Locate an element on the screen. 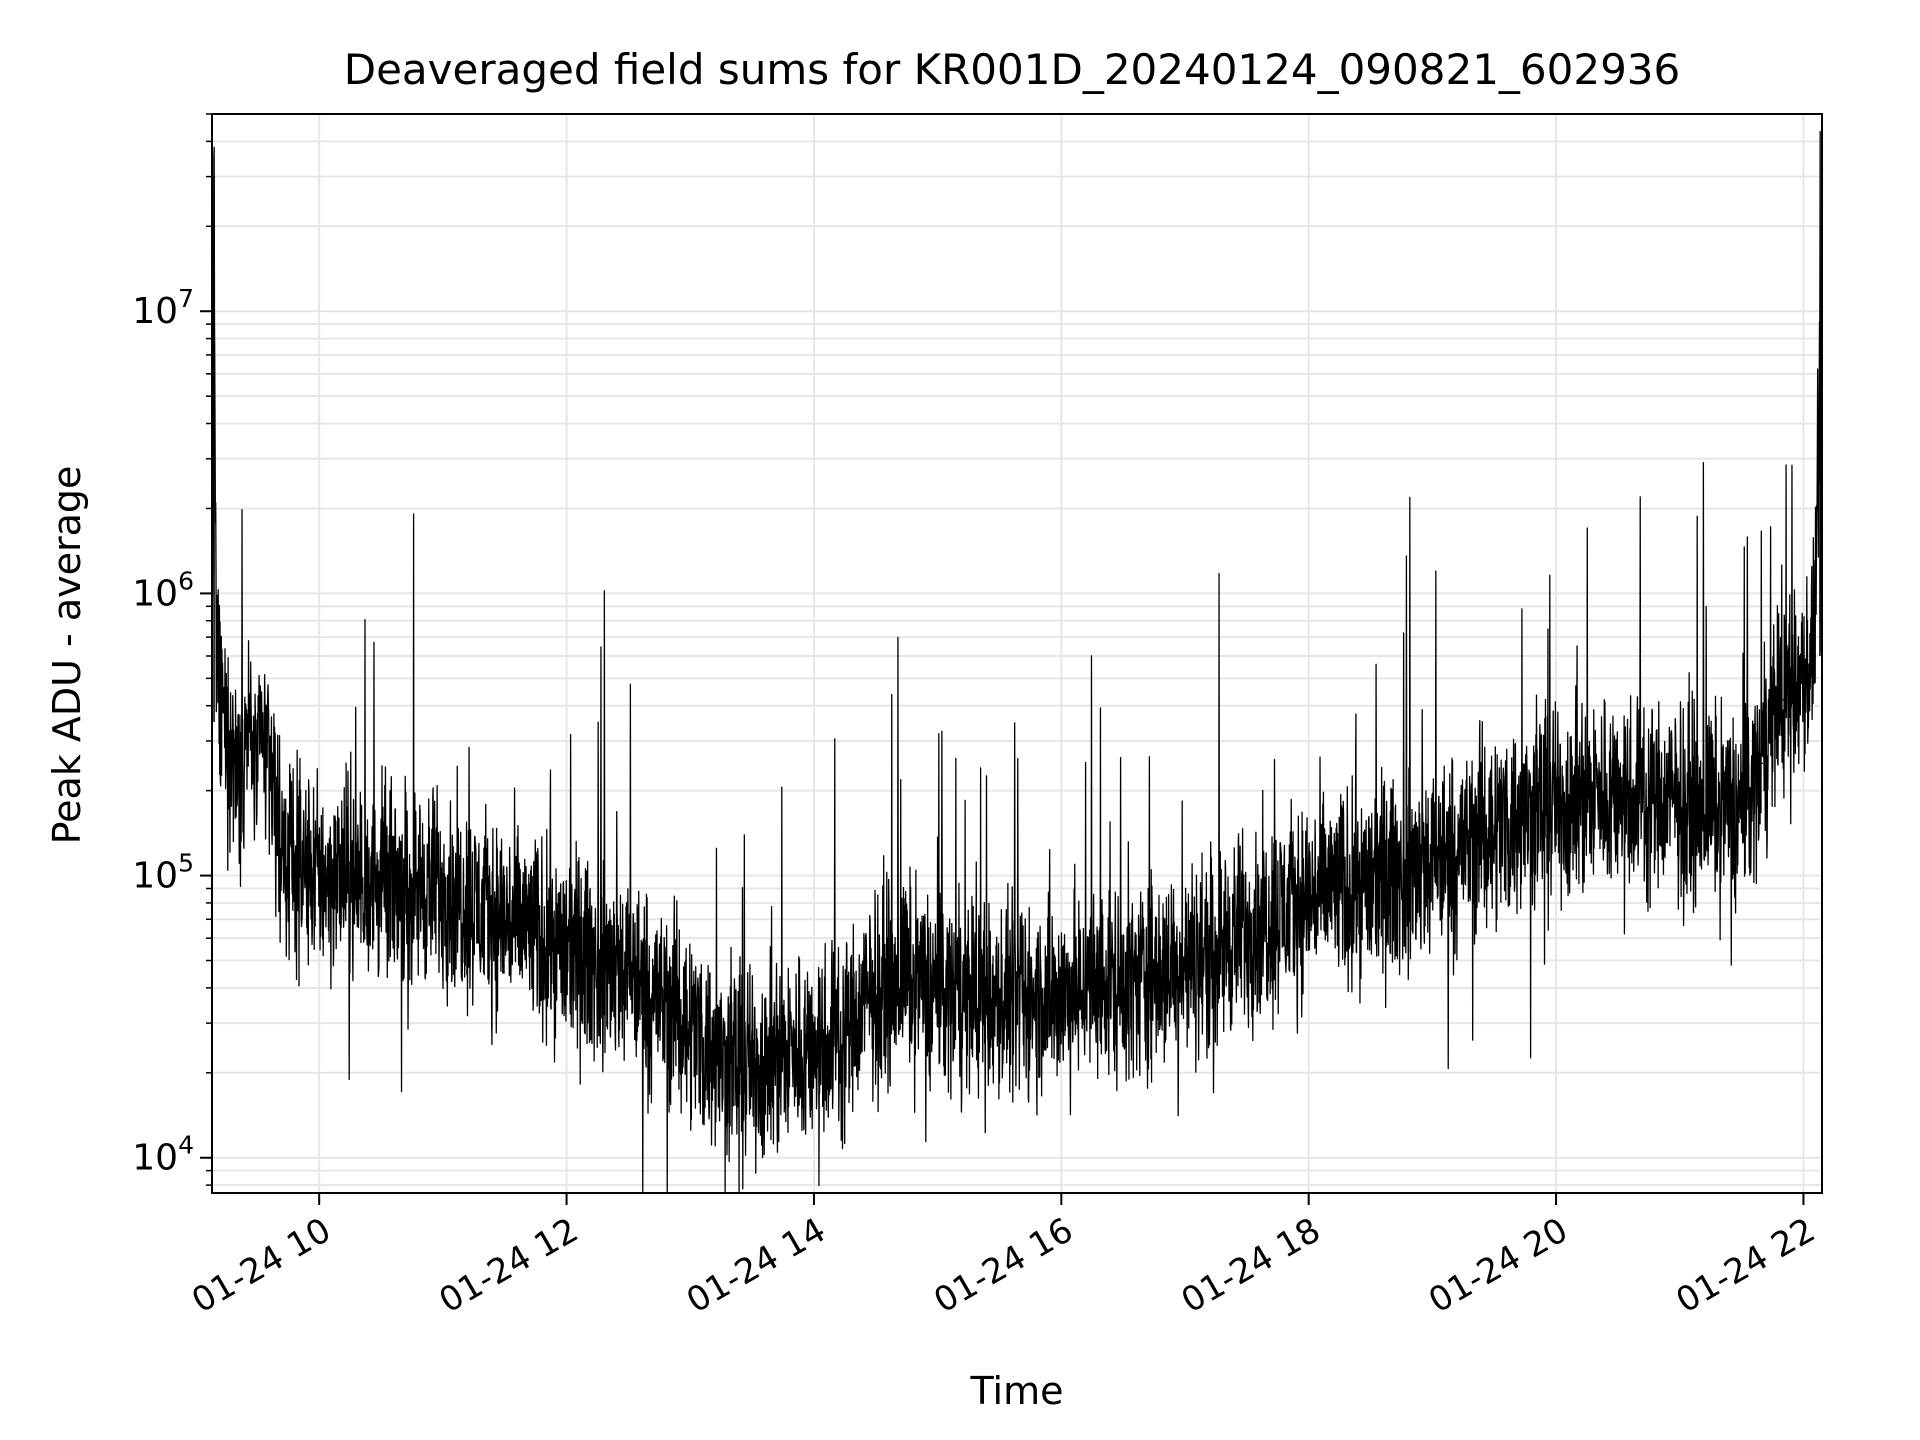 This screenshot has height=1440, width=1920. y-tick-label: 10⁶ is located at coordinates (163, 590).